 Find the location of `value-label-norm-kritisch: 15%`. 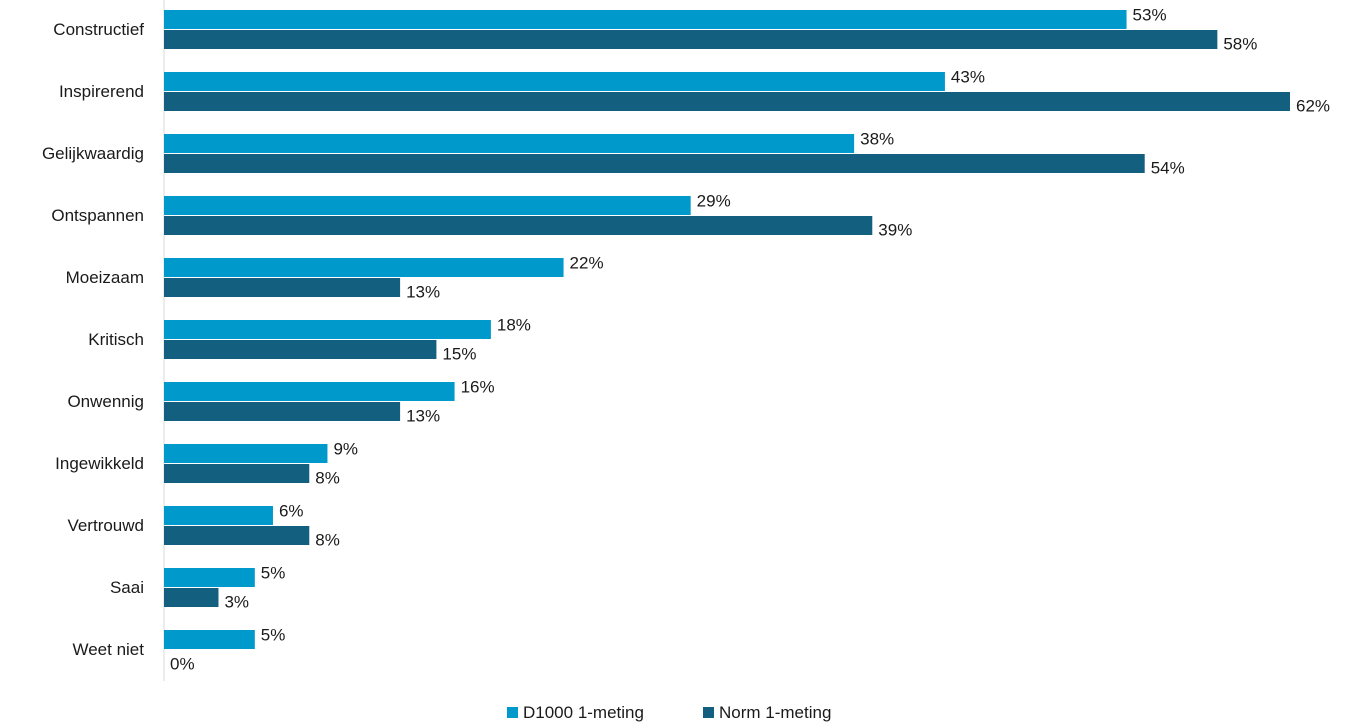

value-label-norm-kritisch: 15% is located at coordinates (459, 354).